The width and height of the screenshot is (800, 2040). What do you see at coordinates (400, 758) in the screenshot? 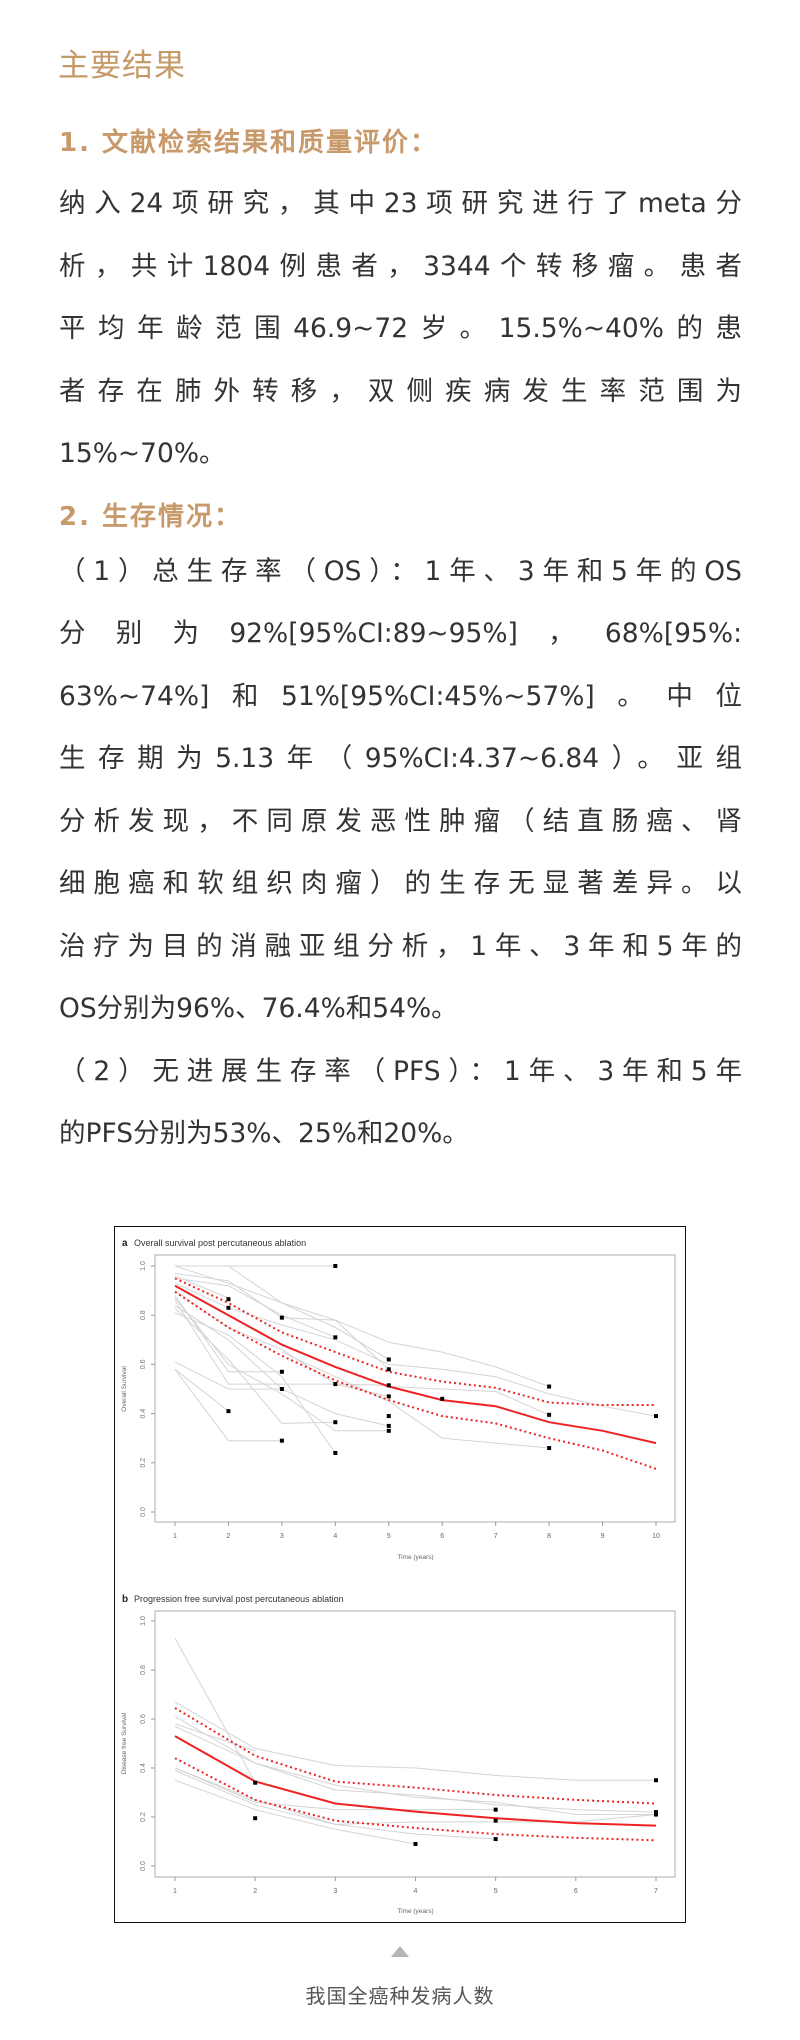
I see `text-line: 生存期为5.13年（95%CI:4.37~6.84）。亚组` at bounding box center [400, 758].